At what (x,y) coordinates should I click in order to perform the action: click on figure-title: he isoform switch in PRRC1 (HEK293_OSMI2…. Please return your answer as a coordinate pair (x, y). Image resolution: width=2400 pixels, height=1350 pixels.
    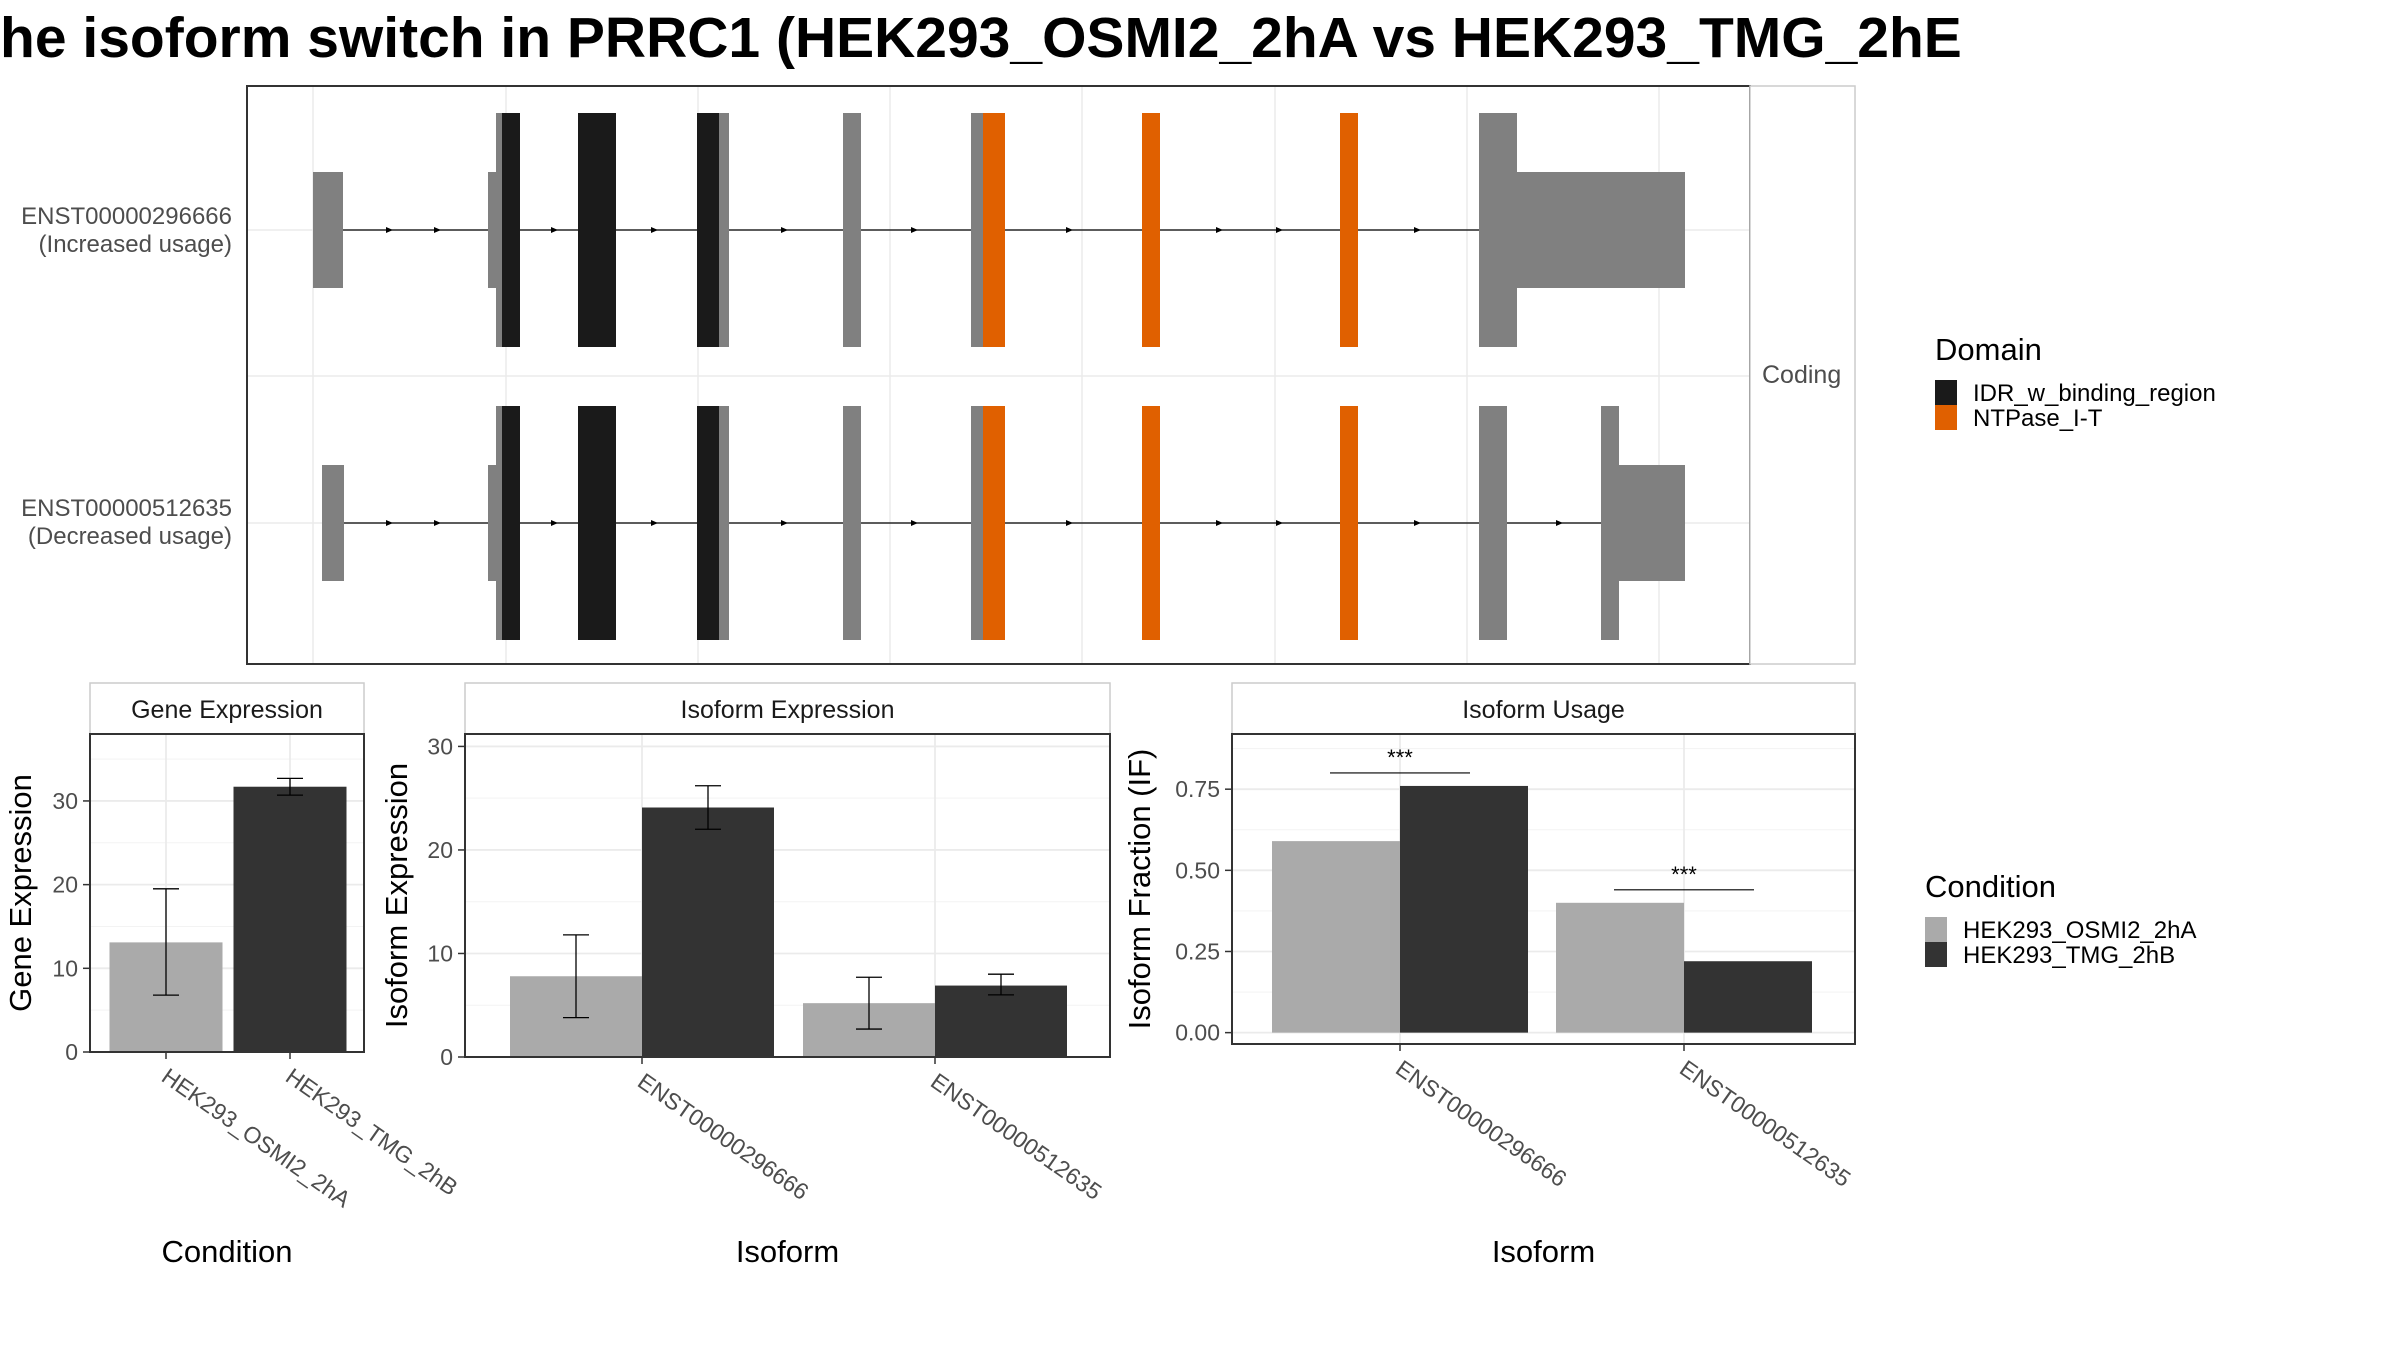
    Looking at the image, I should click on (981, 38).